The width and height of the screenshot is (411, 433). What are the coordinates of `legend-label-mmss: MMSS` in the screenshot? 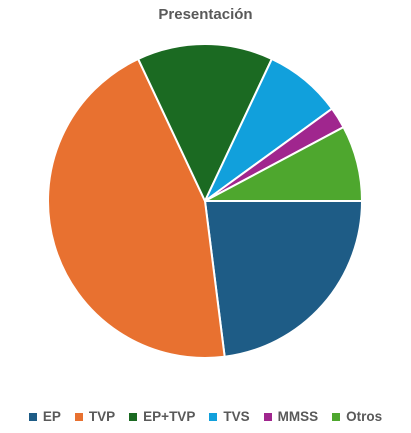 It's located at (298, 416).